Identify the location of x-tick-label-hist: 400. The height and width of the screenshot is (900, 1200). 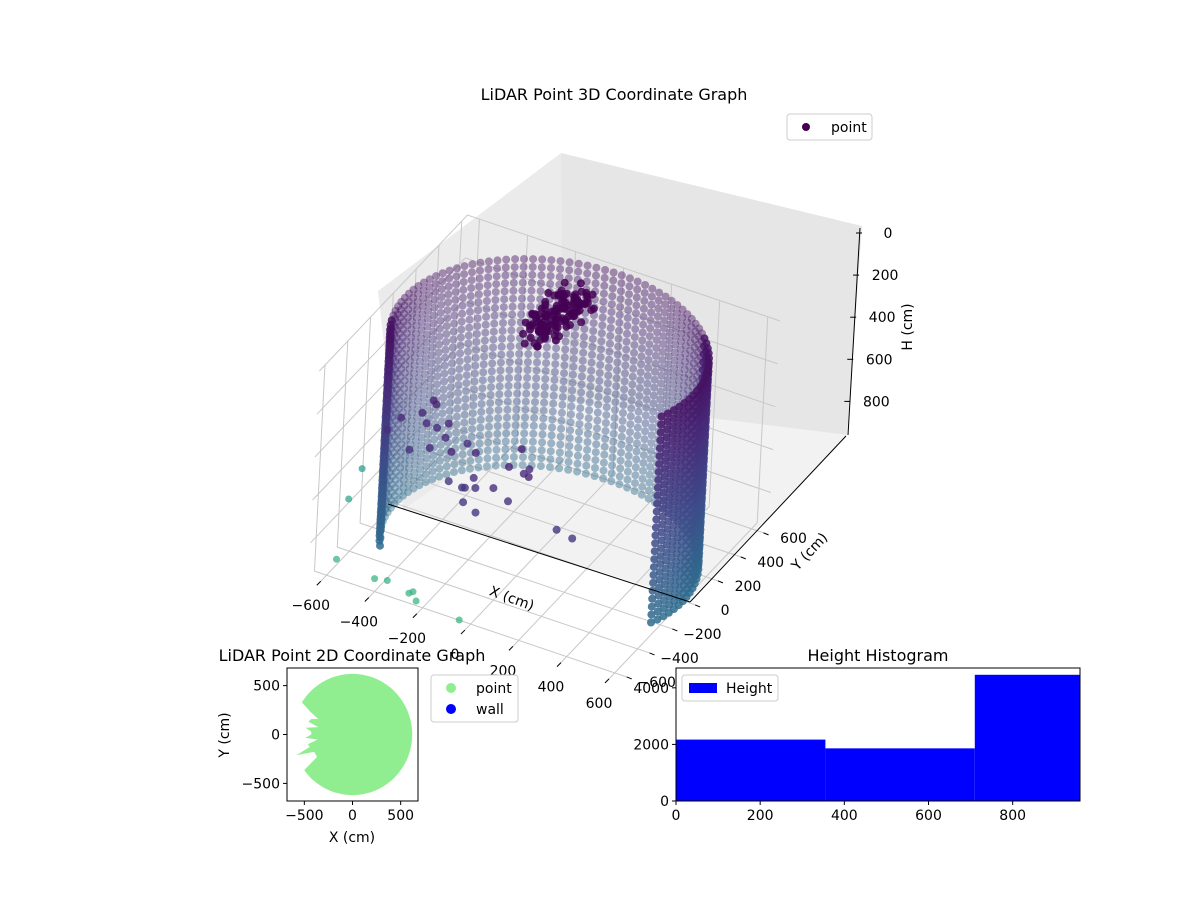
(844, 816).